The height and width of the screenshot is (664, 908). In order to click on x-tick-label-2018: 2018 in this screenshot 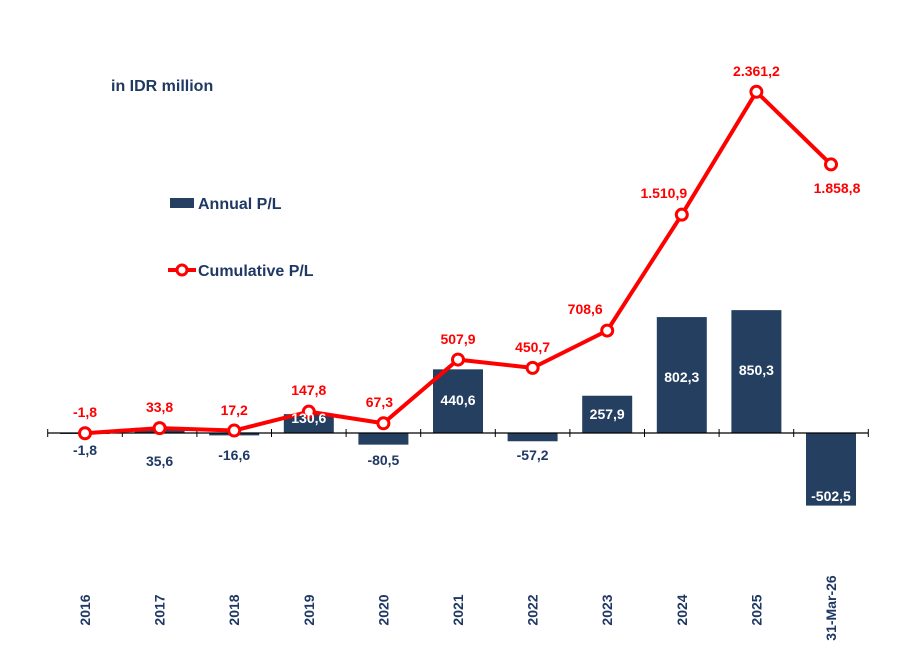, I will do `click(234, 609)`.